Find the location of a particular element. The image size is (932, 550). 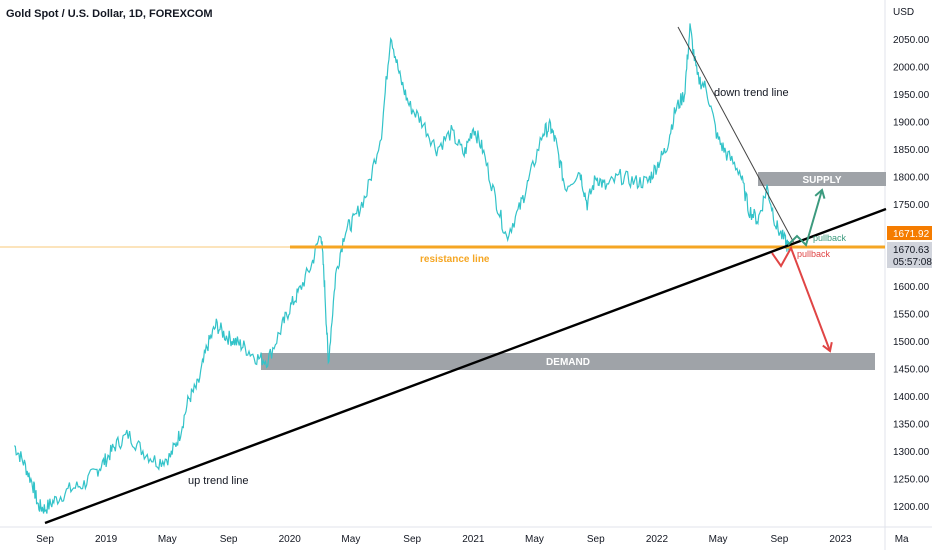

y-tick-label: 1550.00 is located at coordinates (911, 315).